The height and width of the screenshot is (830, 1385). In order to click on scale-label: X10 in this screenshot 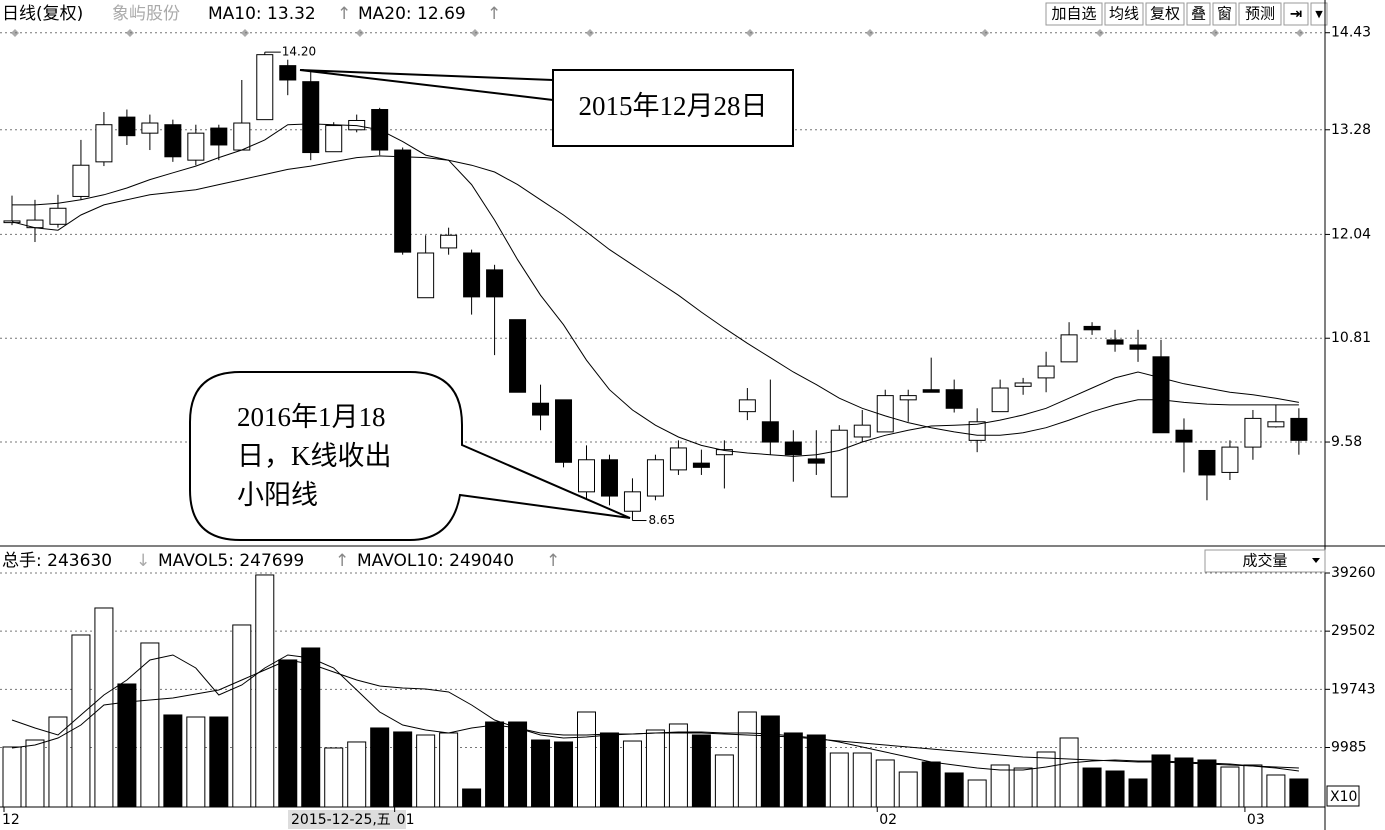, I will do `click(1343, 797)`.